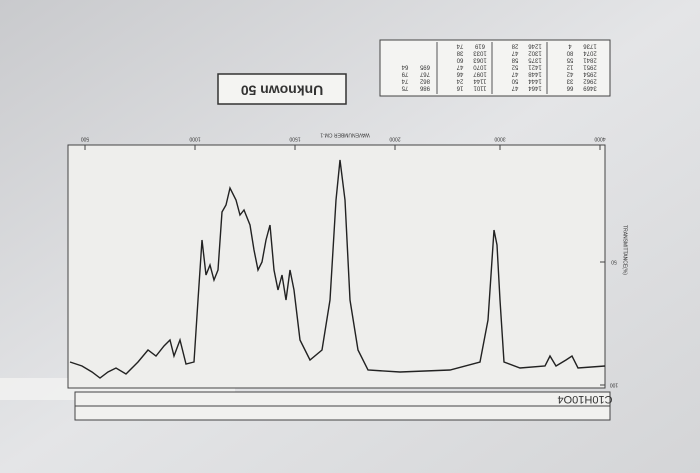  What do you see at coordinates (535, 52) in the screenshot?
I see `peak-wavenumber: 1302` at bounding box center [535, 52].